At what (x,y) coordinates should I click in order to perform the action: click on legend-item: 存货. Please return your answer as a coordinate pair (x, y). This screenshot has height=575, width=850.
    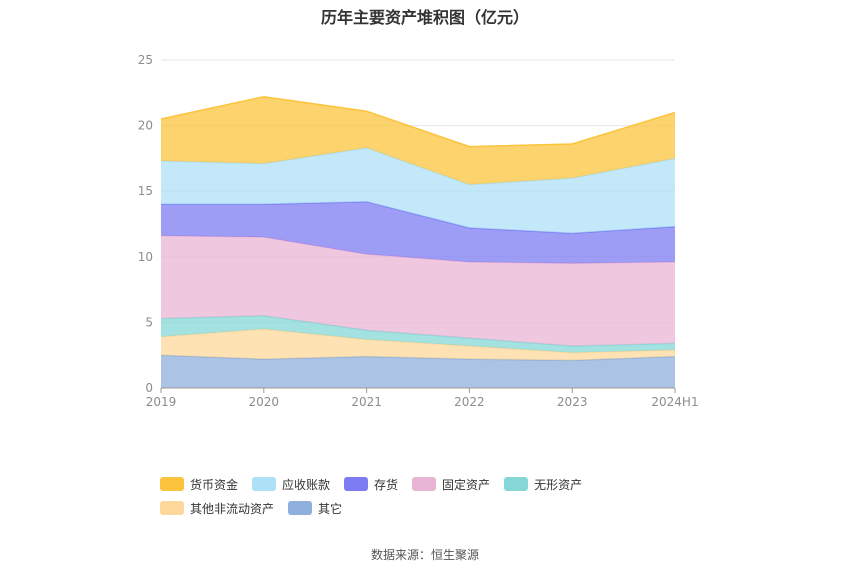
    Looking at the image, I should click on (371, 484).